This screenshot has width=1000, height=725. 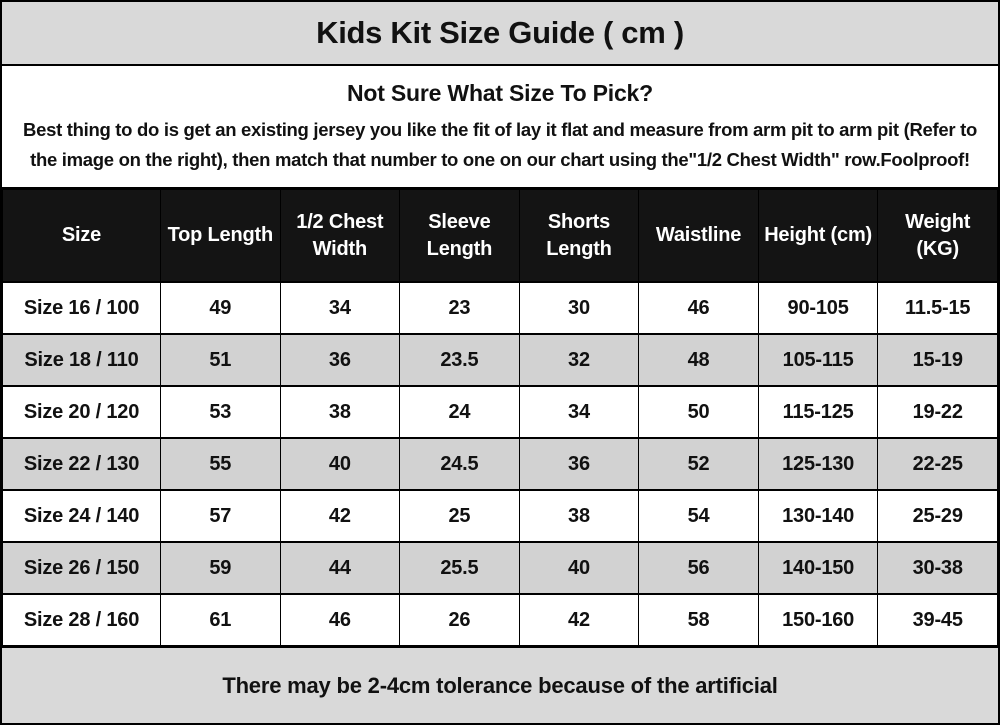 I want to click on cell-half-chest-width: 44, so click(x=340, y=568).